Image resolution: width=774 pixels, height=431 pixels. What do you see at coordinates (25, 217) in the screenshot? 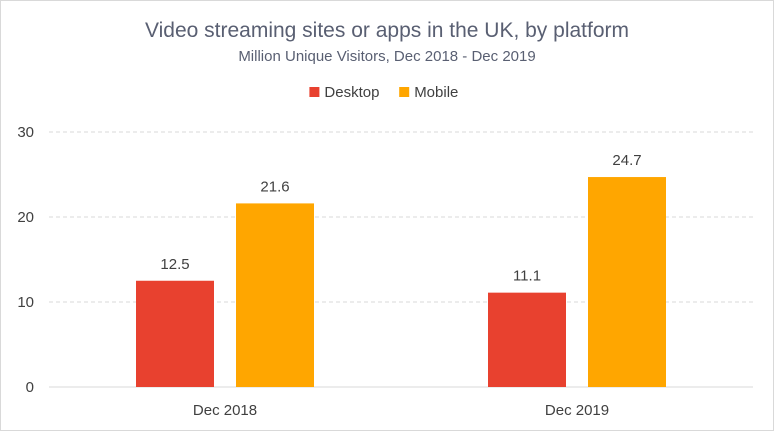
I see `y-tick-label: 20` at bounding box center [25, 217].